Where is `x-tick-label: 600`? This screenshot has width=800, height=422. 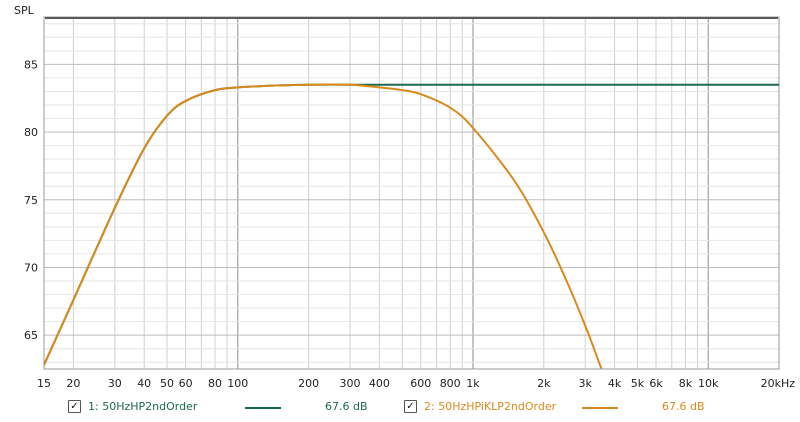 x-tick-label: 600 is located at coordinates (420, 383).